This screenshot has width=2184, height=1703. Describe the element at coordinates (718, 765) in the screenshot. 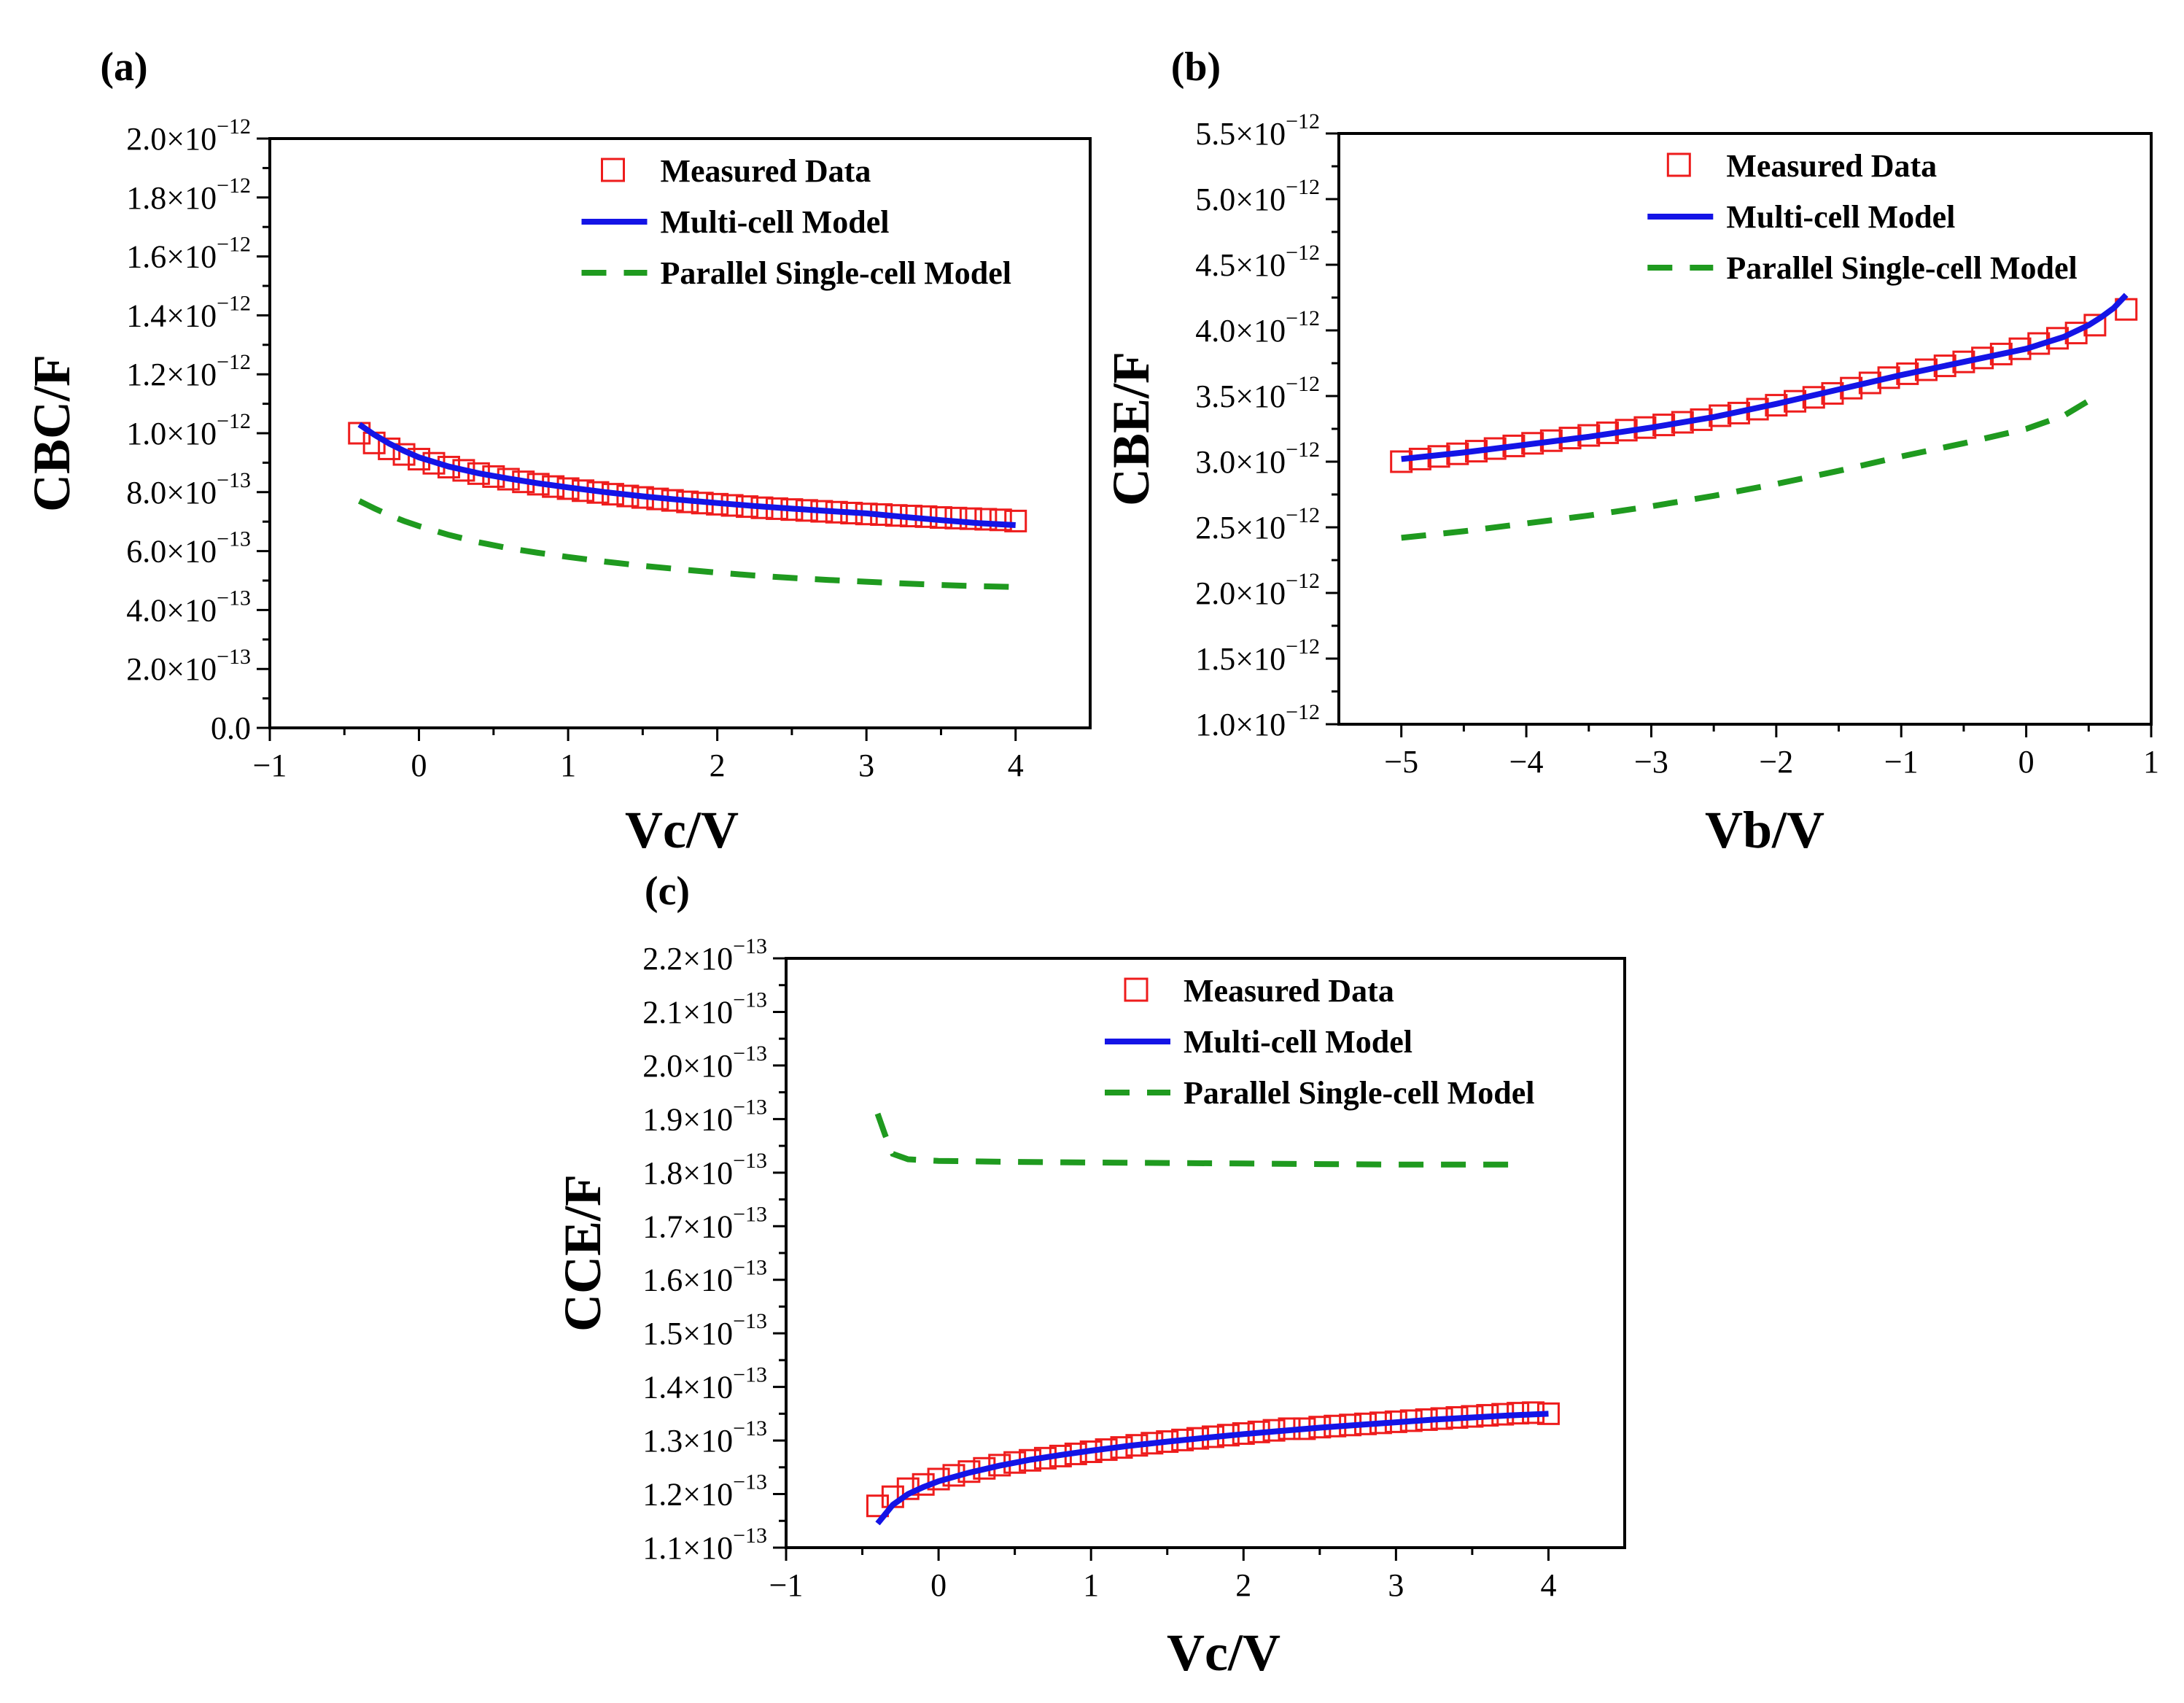

I see `x-tick-label: 2` at that location.